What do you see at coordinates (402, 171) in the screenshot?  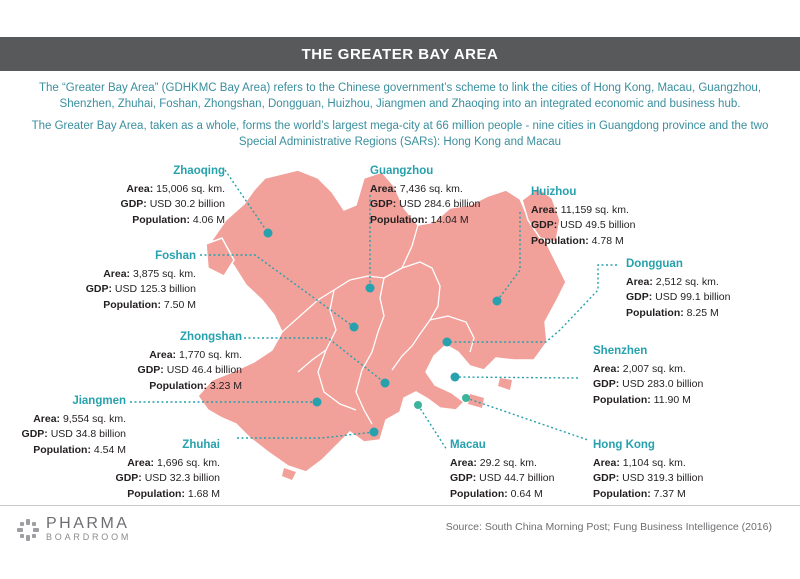 I see `city-name: Guangzhou` at bounding box center [402, 171].